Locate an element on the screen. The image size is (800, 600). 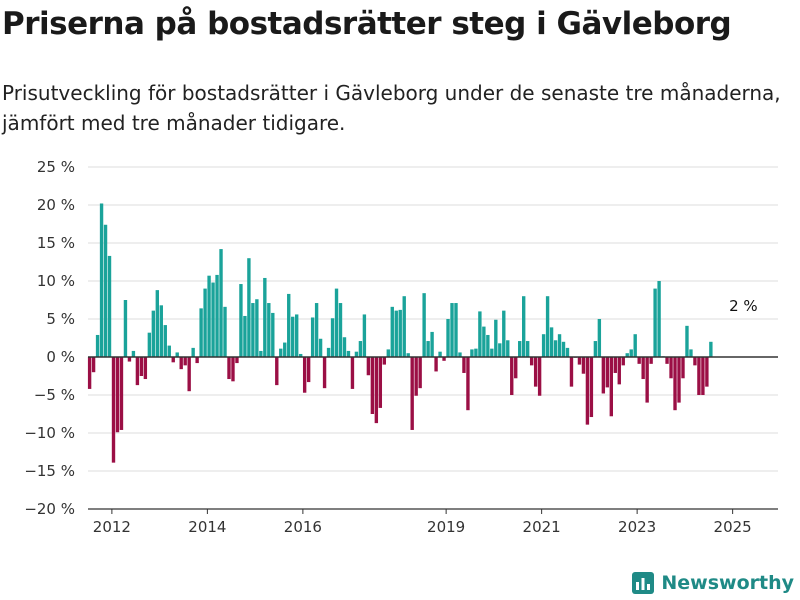
x-tick-label: 2016 is located at coordinates (303, 527).